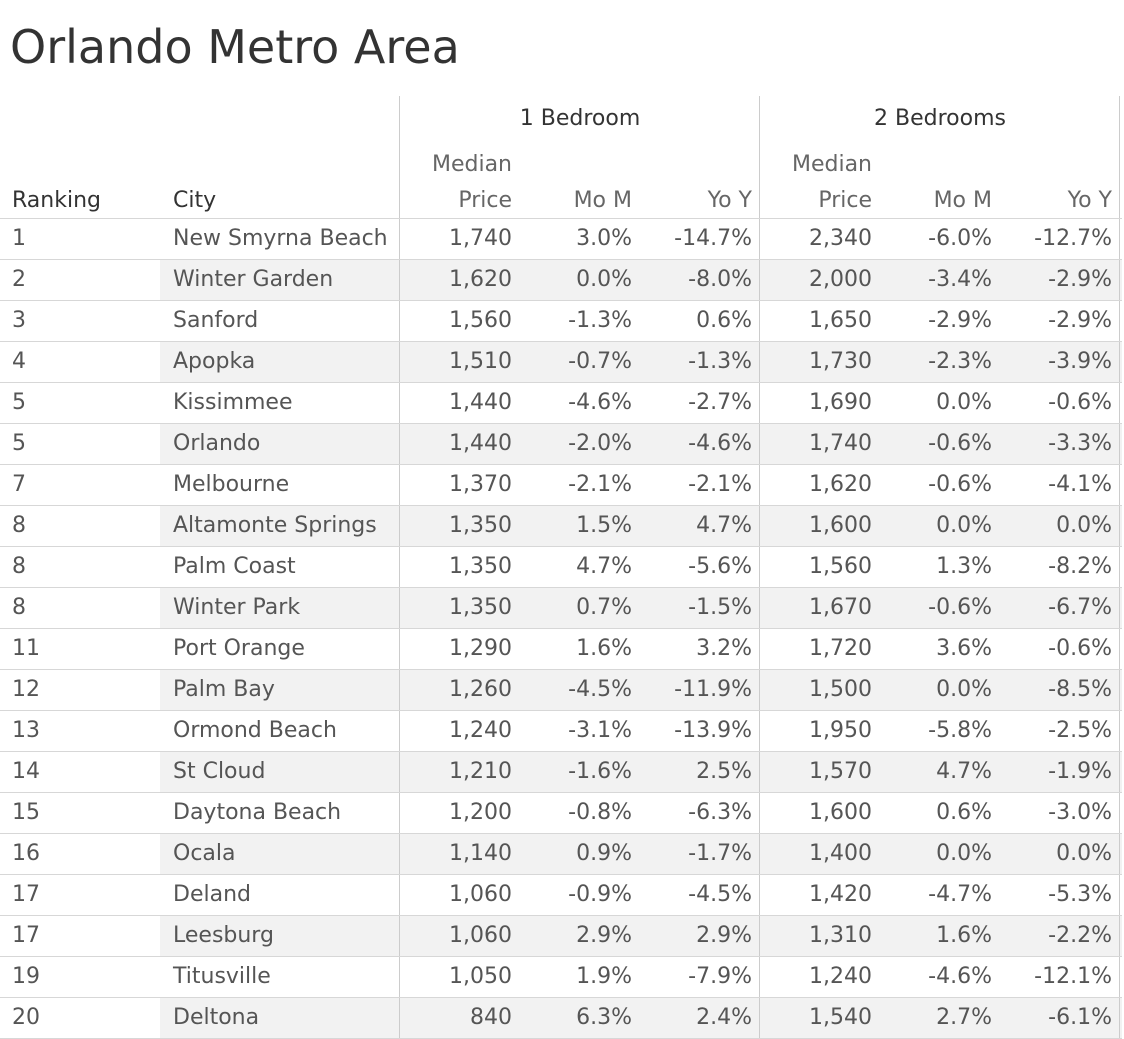  What do you see at coordinates (600, 402) in the screenshot?
I see `cell-b1-mom: -4.6%` at bounding box center [600, 402].